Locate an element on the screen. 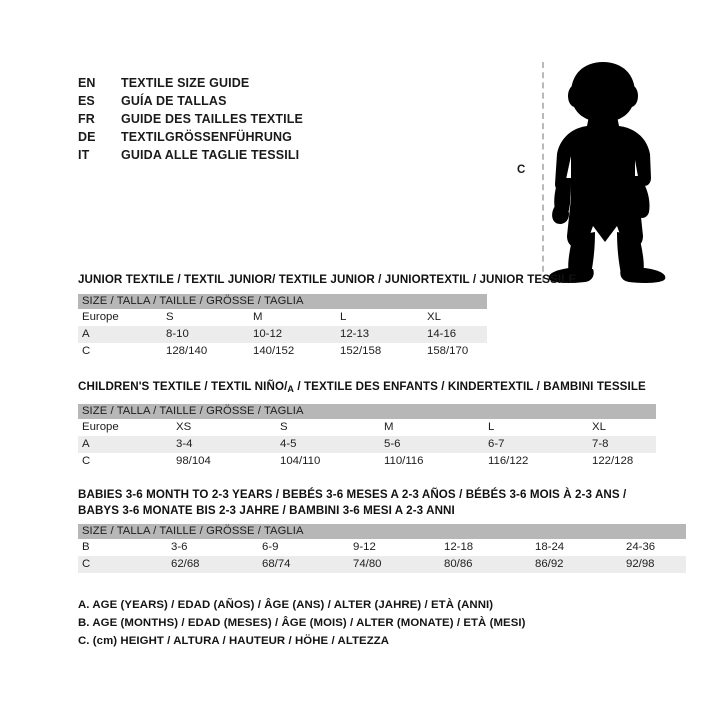 The width and height of the screenshot is (720, 720). table-row: A 8-10 10-12 12-13 14-16 is located at coordinates (282, 334).